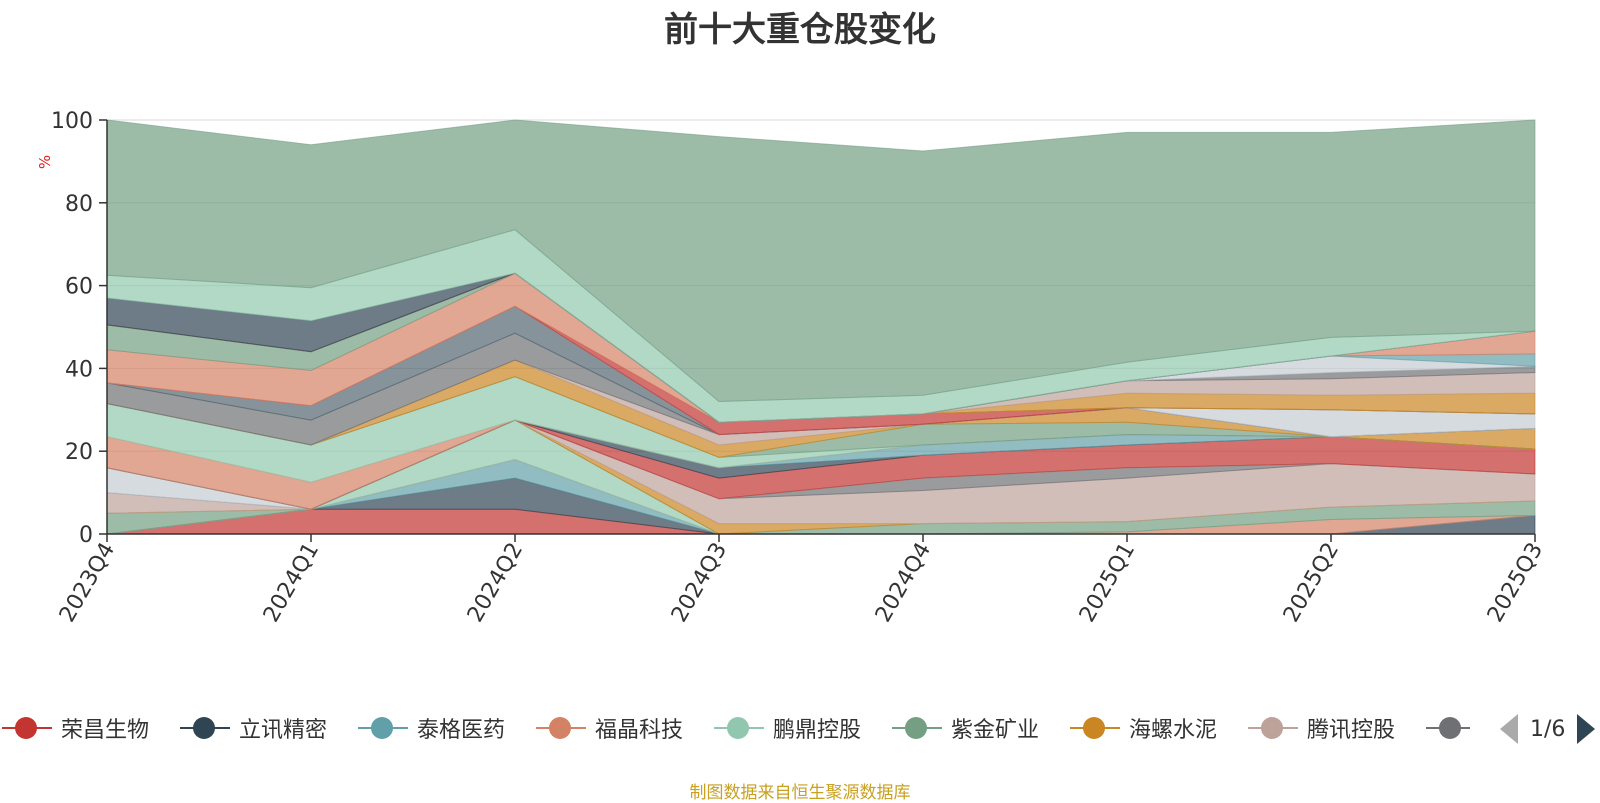 The width and height of the screenshot is (1600, 803). I want to click on legend-next-page-icon, so click(1586, 729).